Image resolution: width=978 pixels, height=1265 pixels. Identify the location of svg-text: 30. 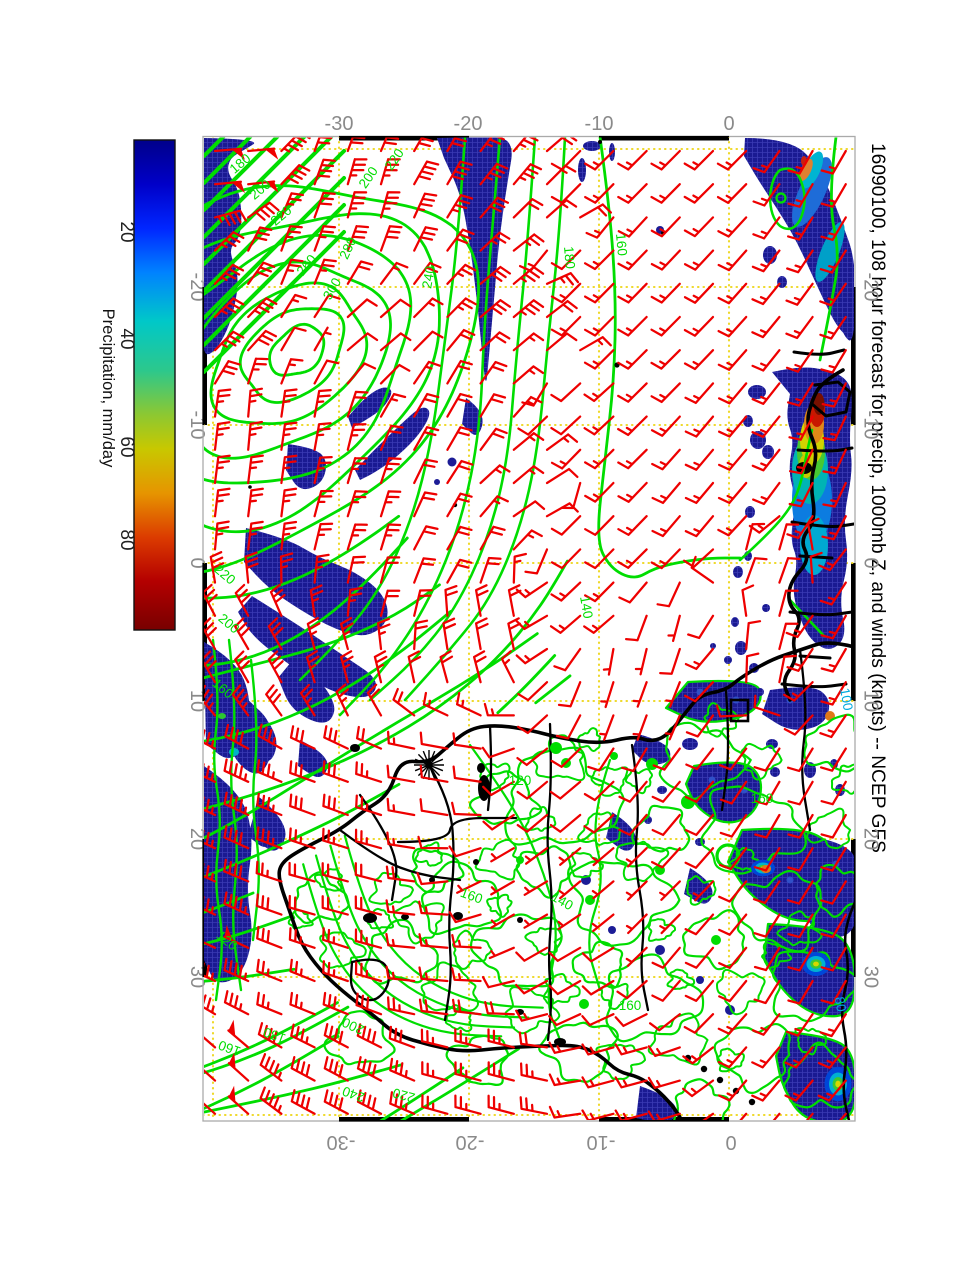
(871, 977).